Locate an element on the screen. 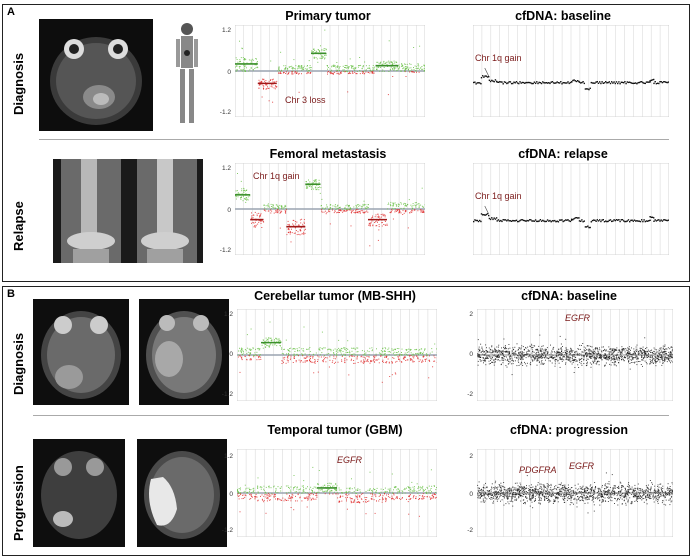 The height and width of the screenshot is (558, 692). annotation-egfr-tumor: EGFR is located at coordinates (350, 460).